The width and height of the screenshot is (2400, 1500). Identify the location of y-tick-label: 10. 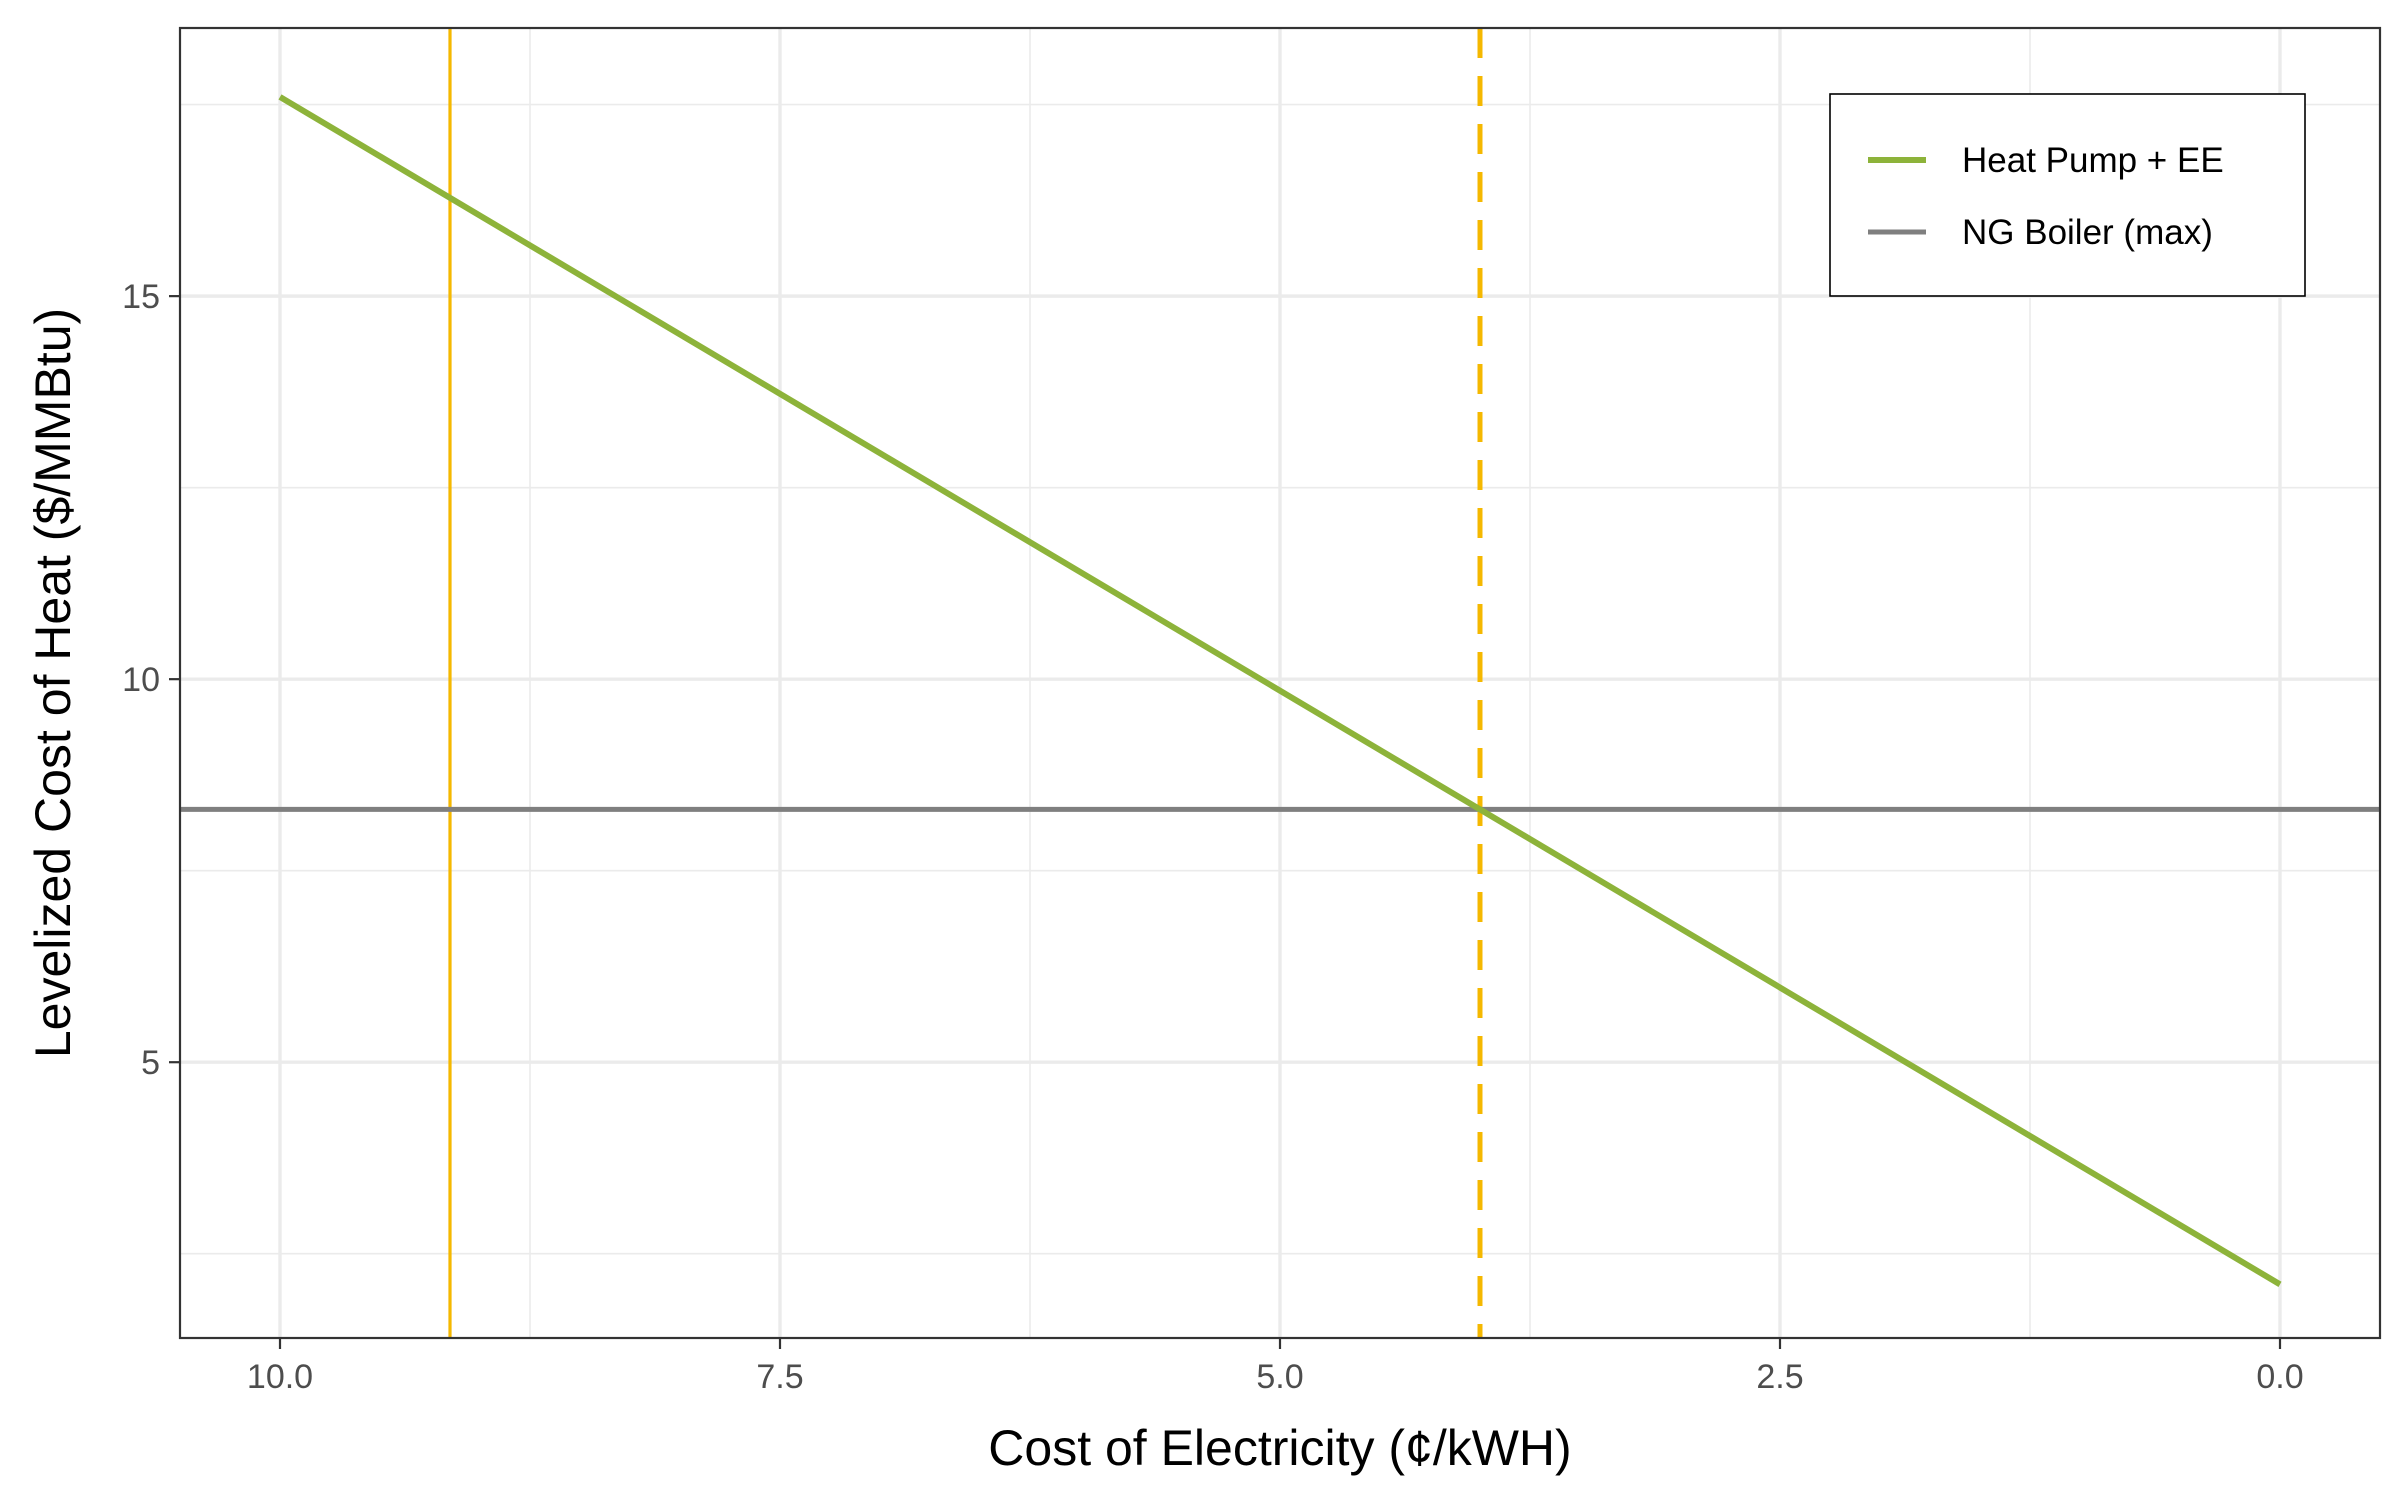
(141, 680).